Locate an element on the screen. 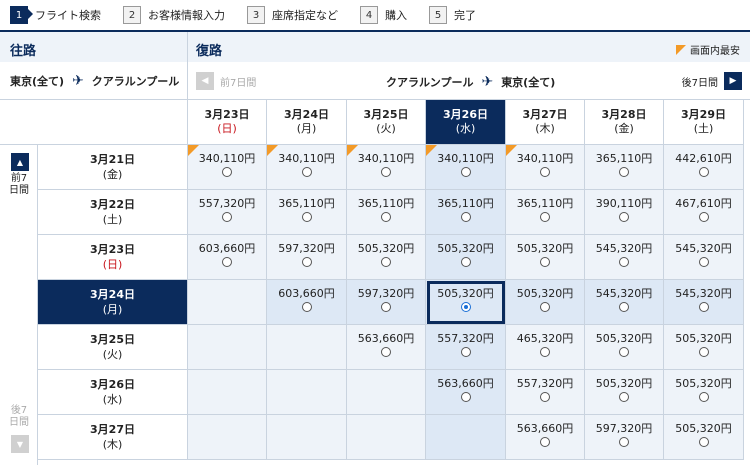 The image size is (750, 465). fare-price: 390,110円 is located at coordinates (624, 203).